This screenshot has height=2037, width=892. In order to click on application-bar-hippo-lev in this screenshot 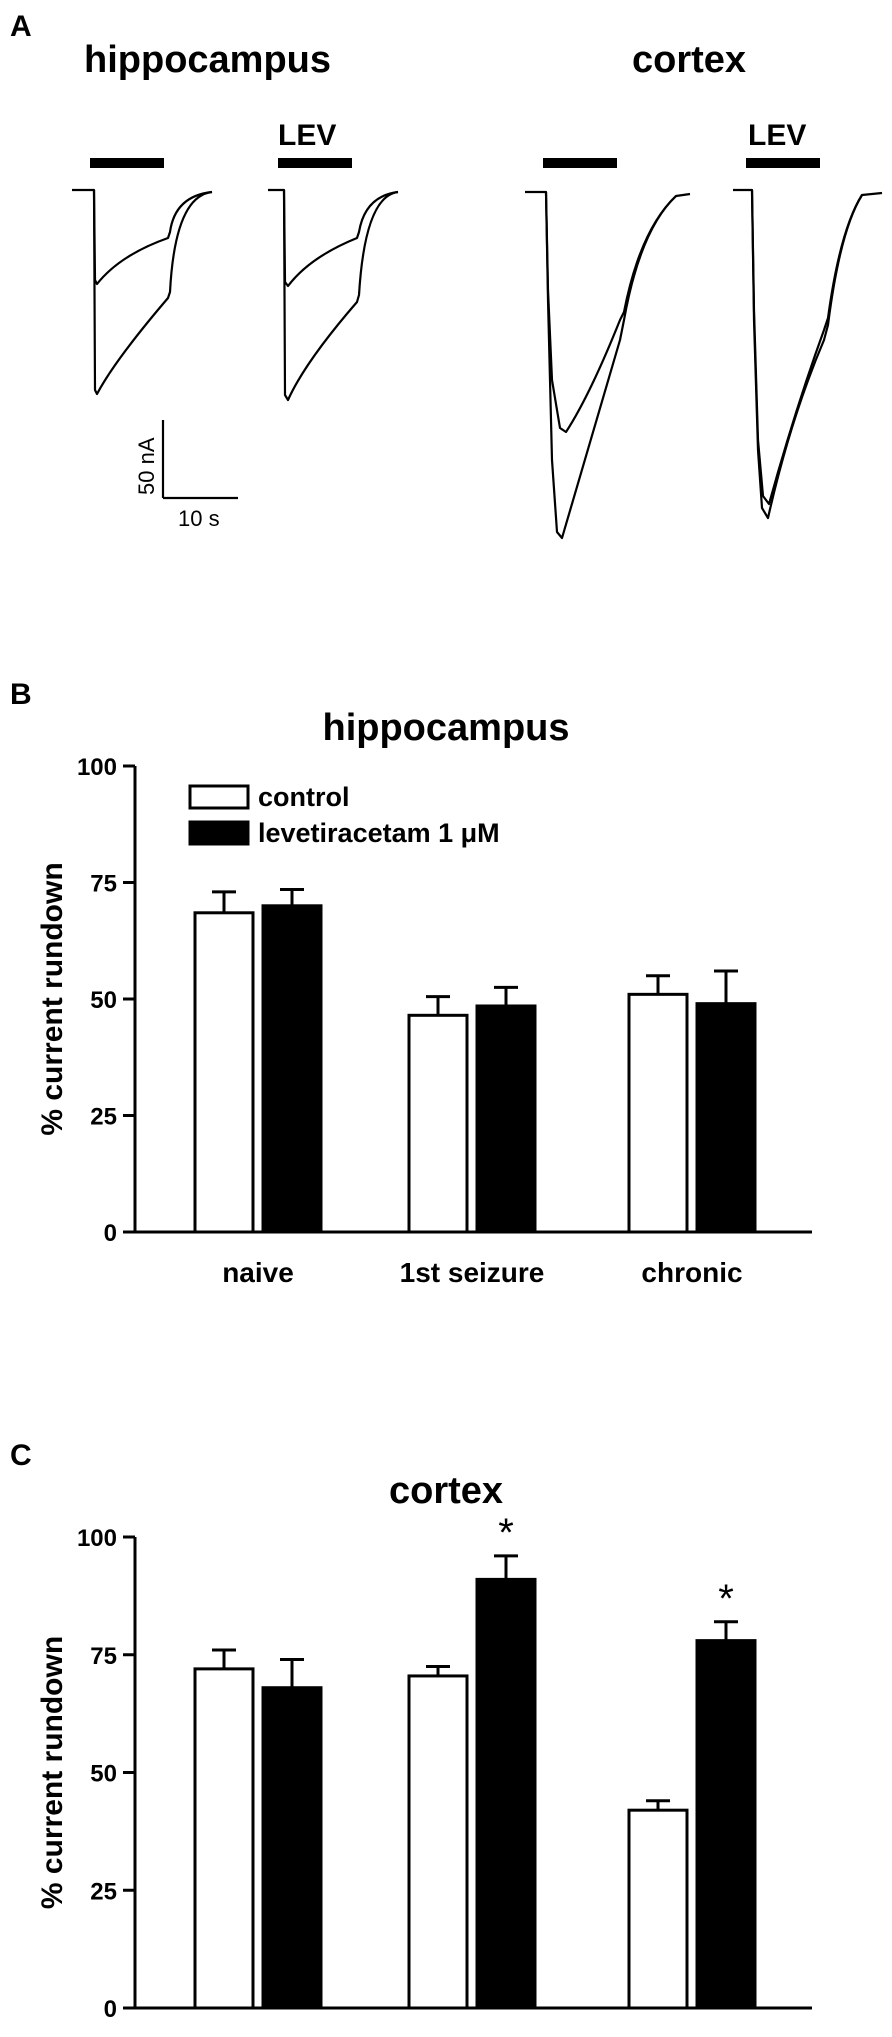, I will do `click(315, 163)`.